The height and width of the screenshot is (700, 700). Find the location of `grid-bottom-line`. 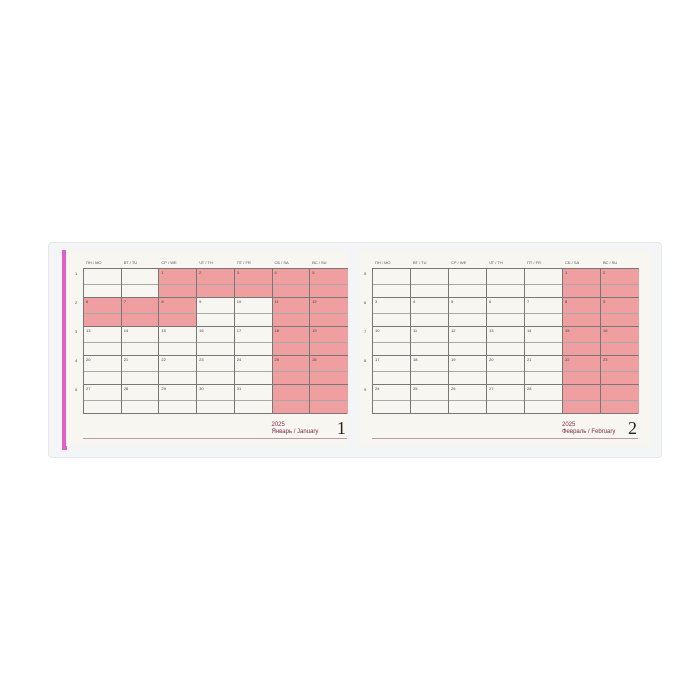

grid-bottom-line is located at coordinates (505, 413).